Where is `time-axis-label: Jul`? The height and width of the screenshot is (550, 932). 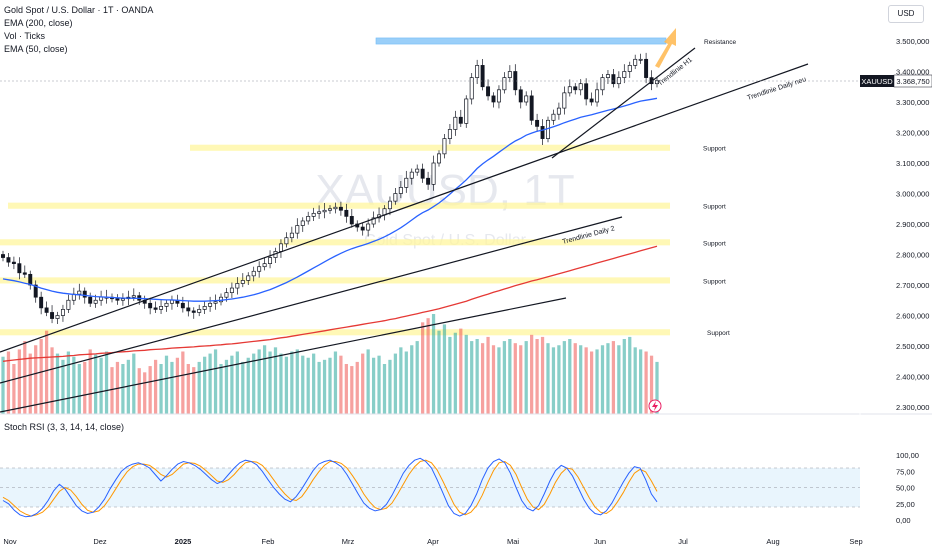 time-axis-label: Jul is located at coordinates (683, 541).